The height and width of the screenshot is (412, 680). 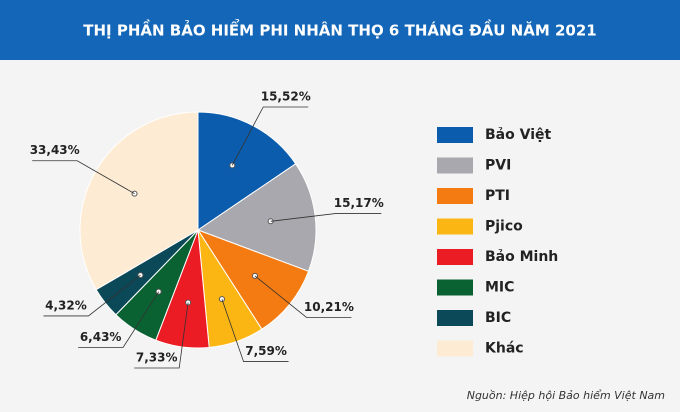 What do you see at coordinates (498, 166) in the screenshot?
I see `legend-label: PVI` at bounding box center [498, 166].